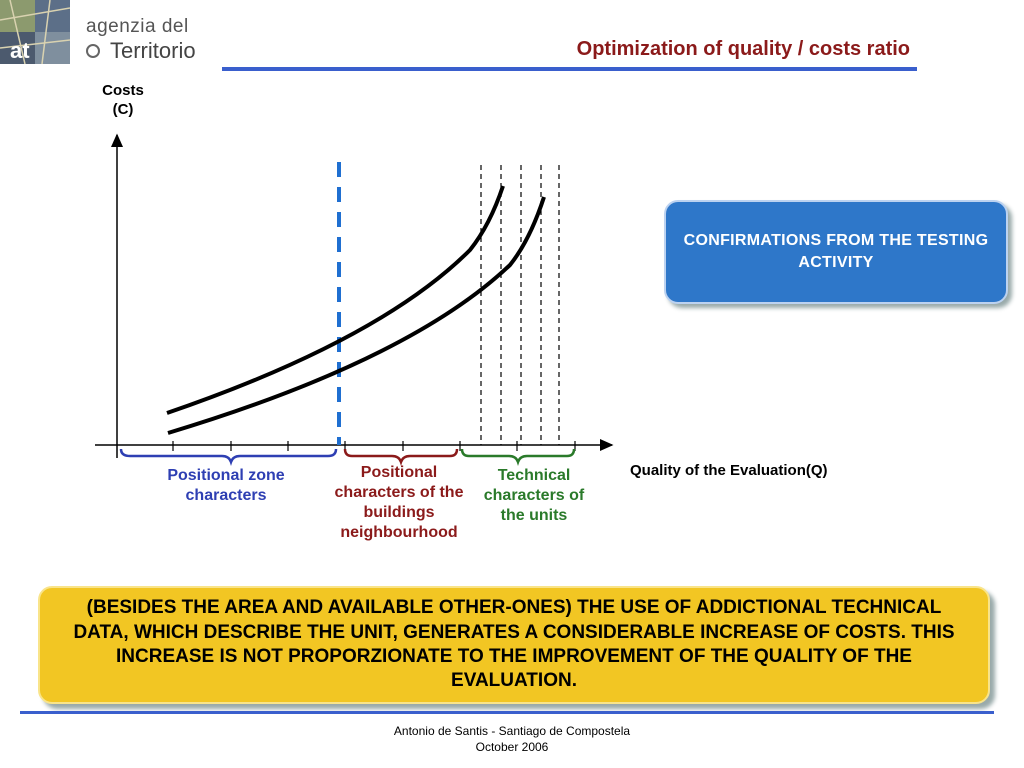  Describe the element at coordinates (335, 300) in the screenshot. I see `cost-curve-upper` at that location.